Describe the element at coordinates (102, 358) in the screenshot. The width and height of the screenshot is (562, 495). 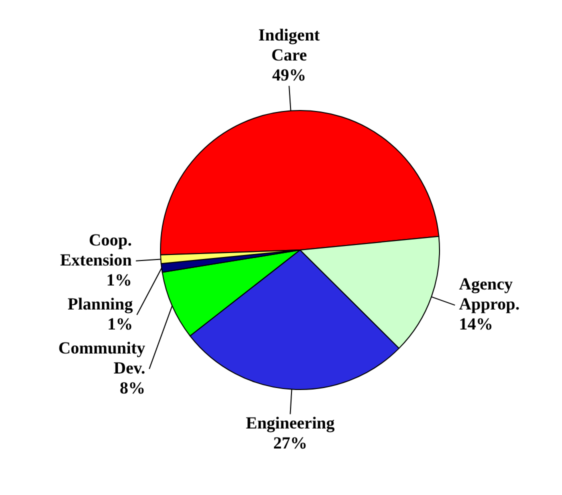
I see `slice-label: Community Dev.` at that location.